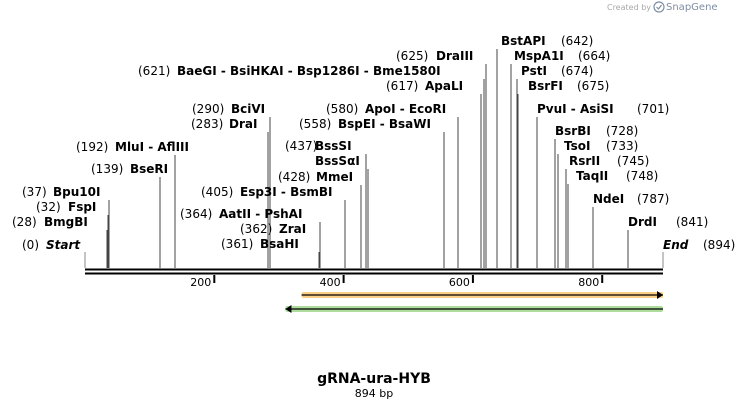 This screenshot has width=749, height=408. What do you see at coordinates (642, 176) in the screenshot?
I see `enzyme-cut-position: (748)` at bounding box center [642, 176].